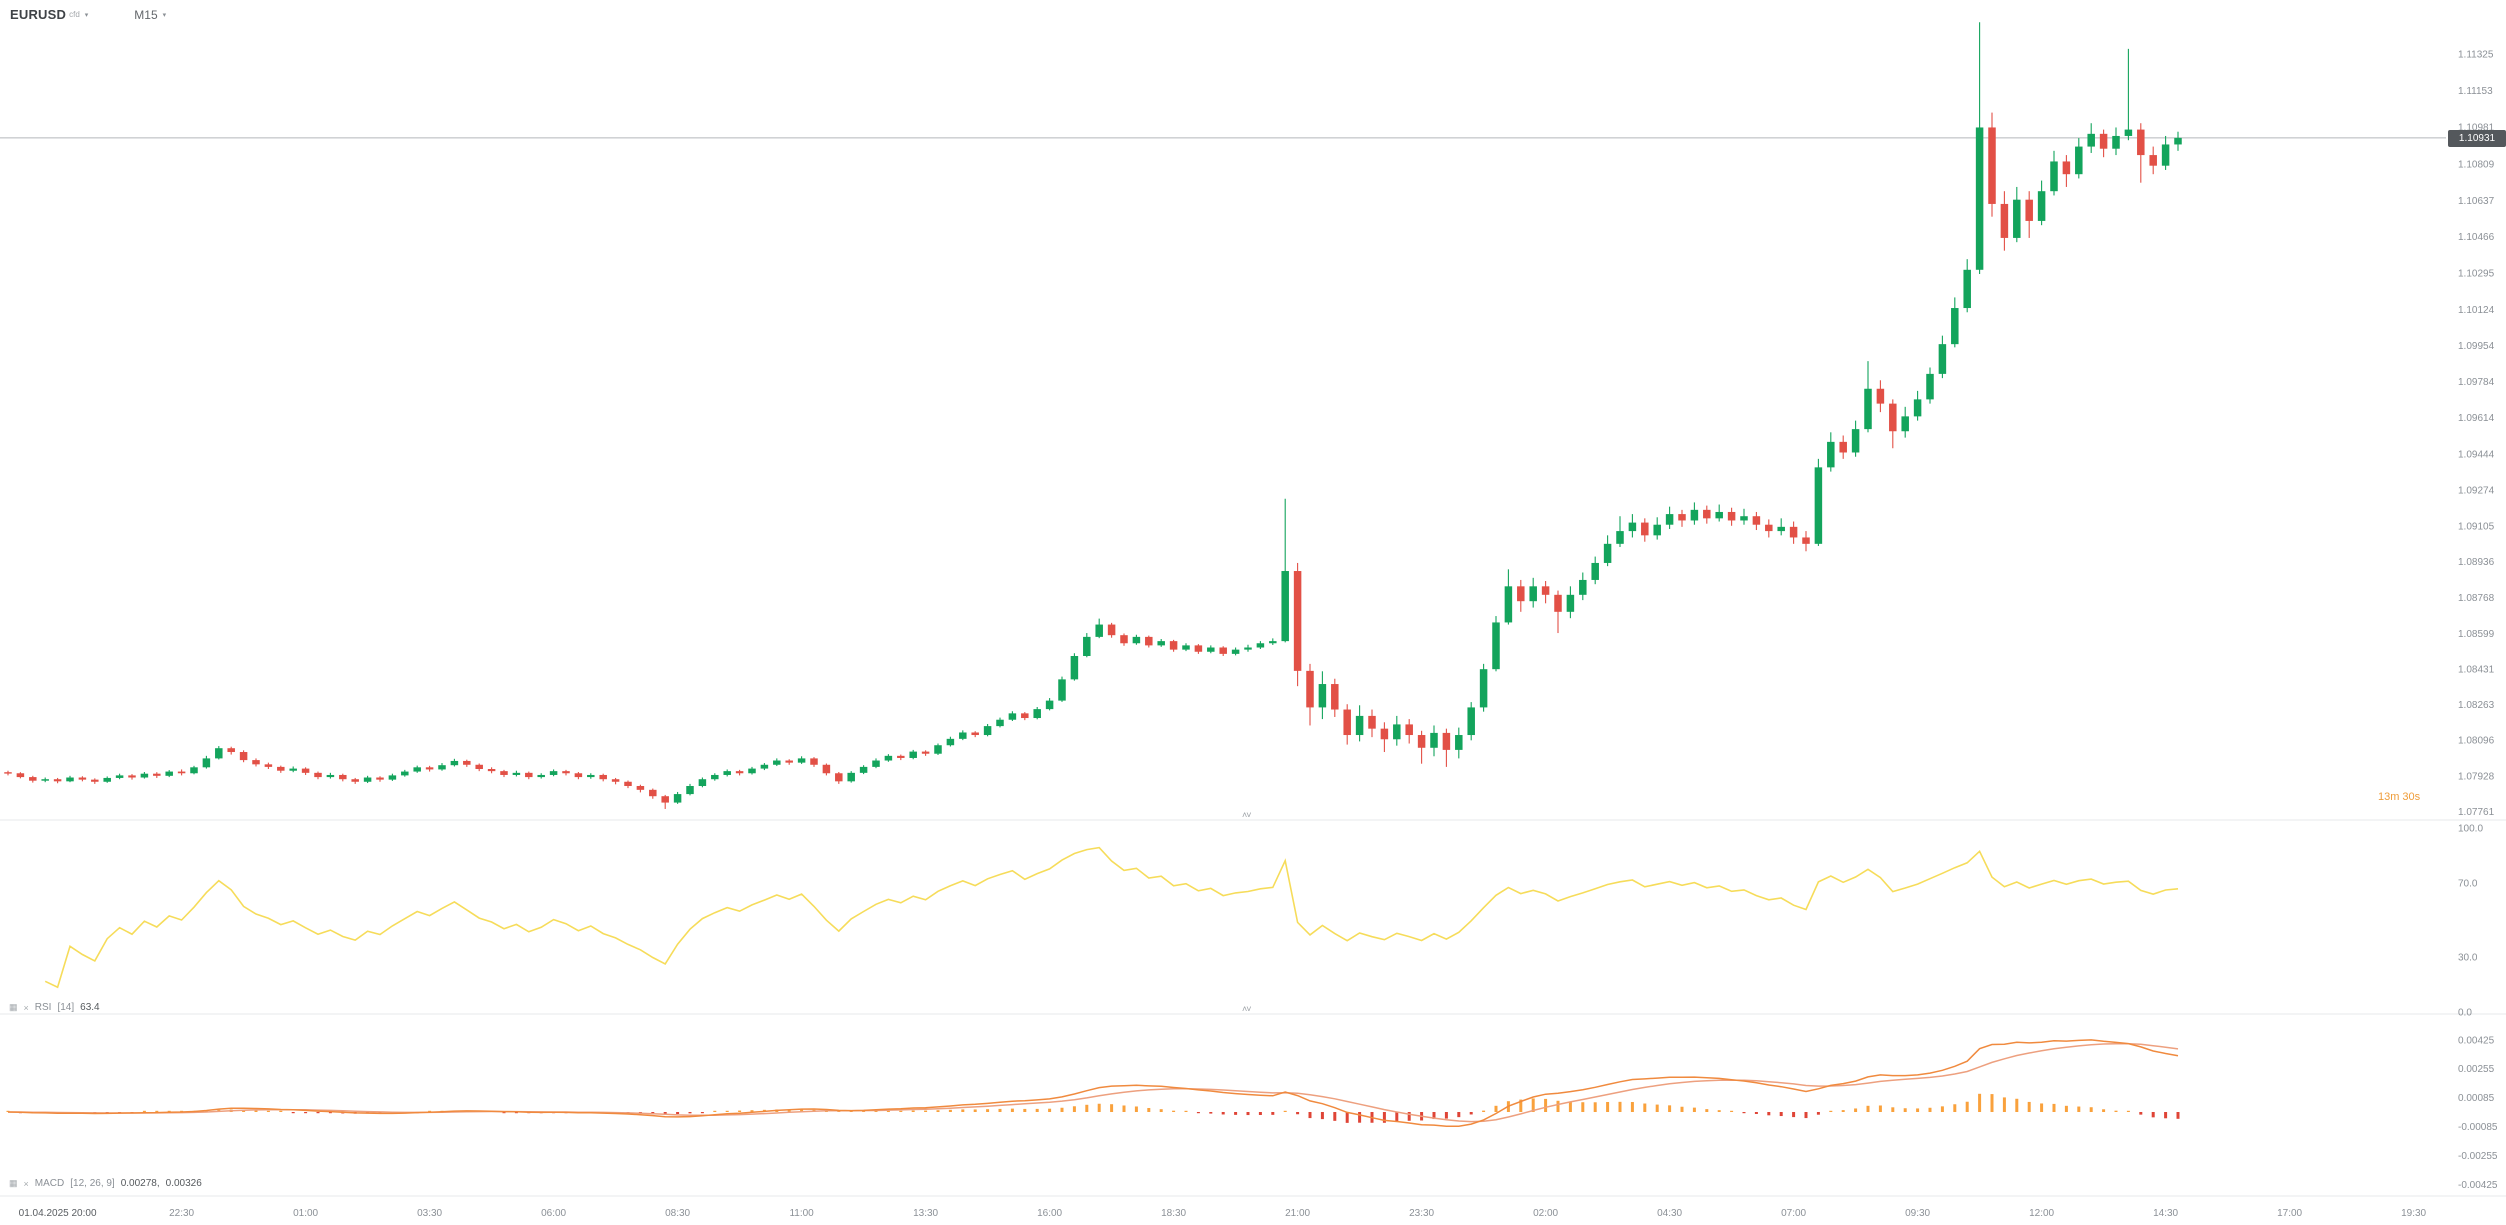 The image size is (2506, 1225). Describe the element at coordinates (1545, 1213) in the screenshot. I see `time-axis-label: 02:00` at that location.